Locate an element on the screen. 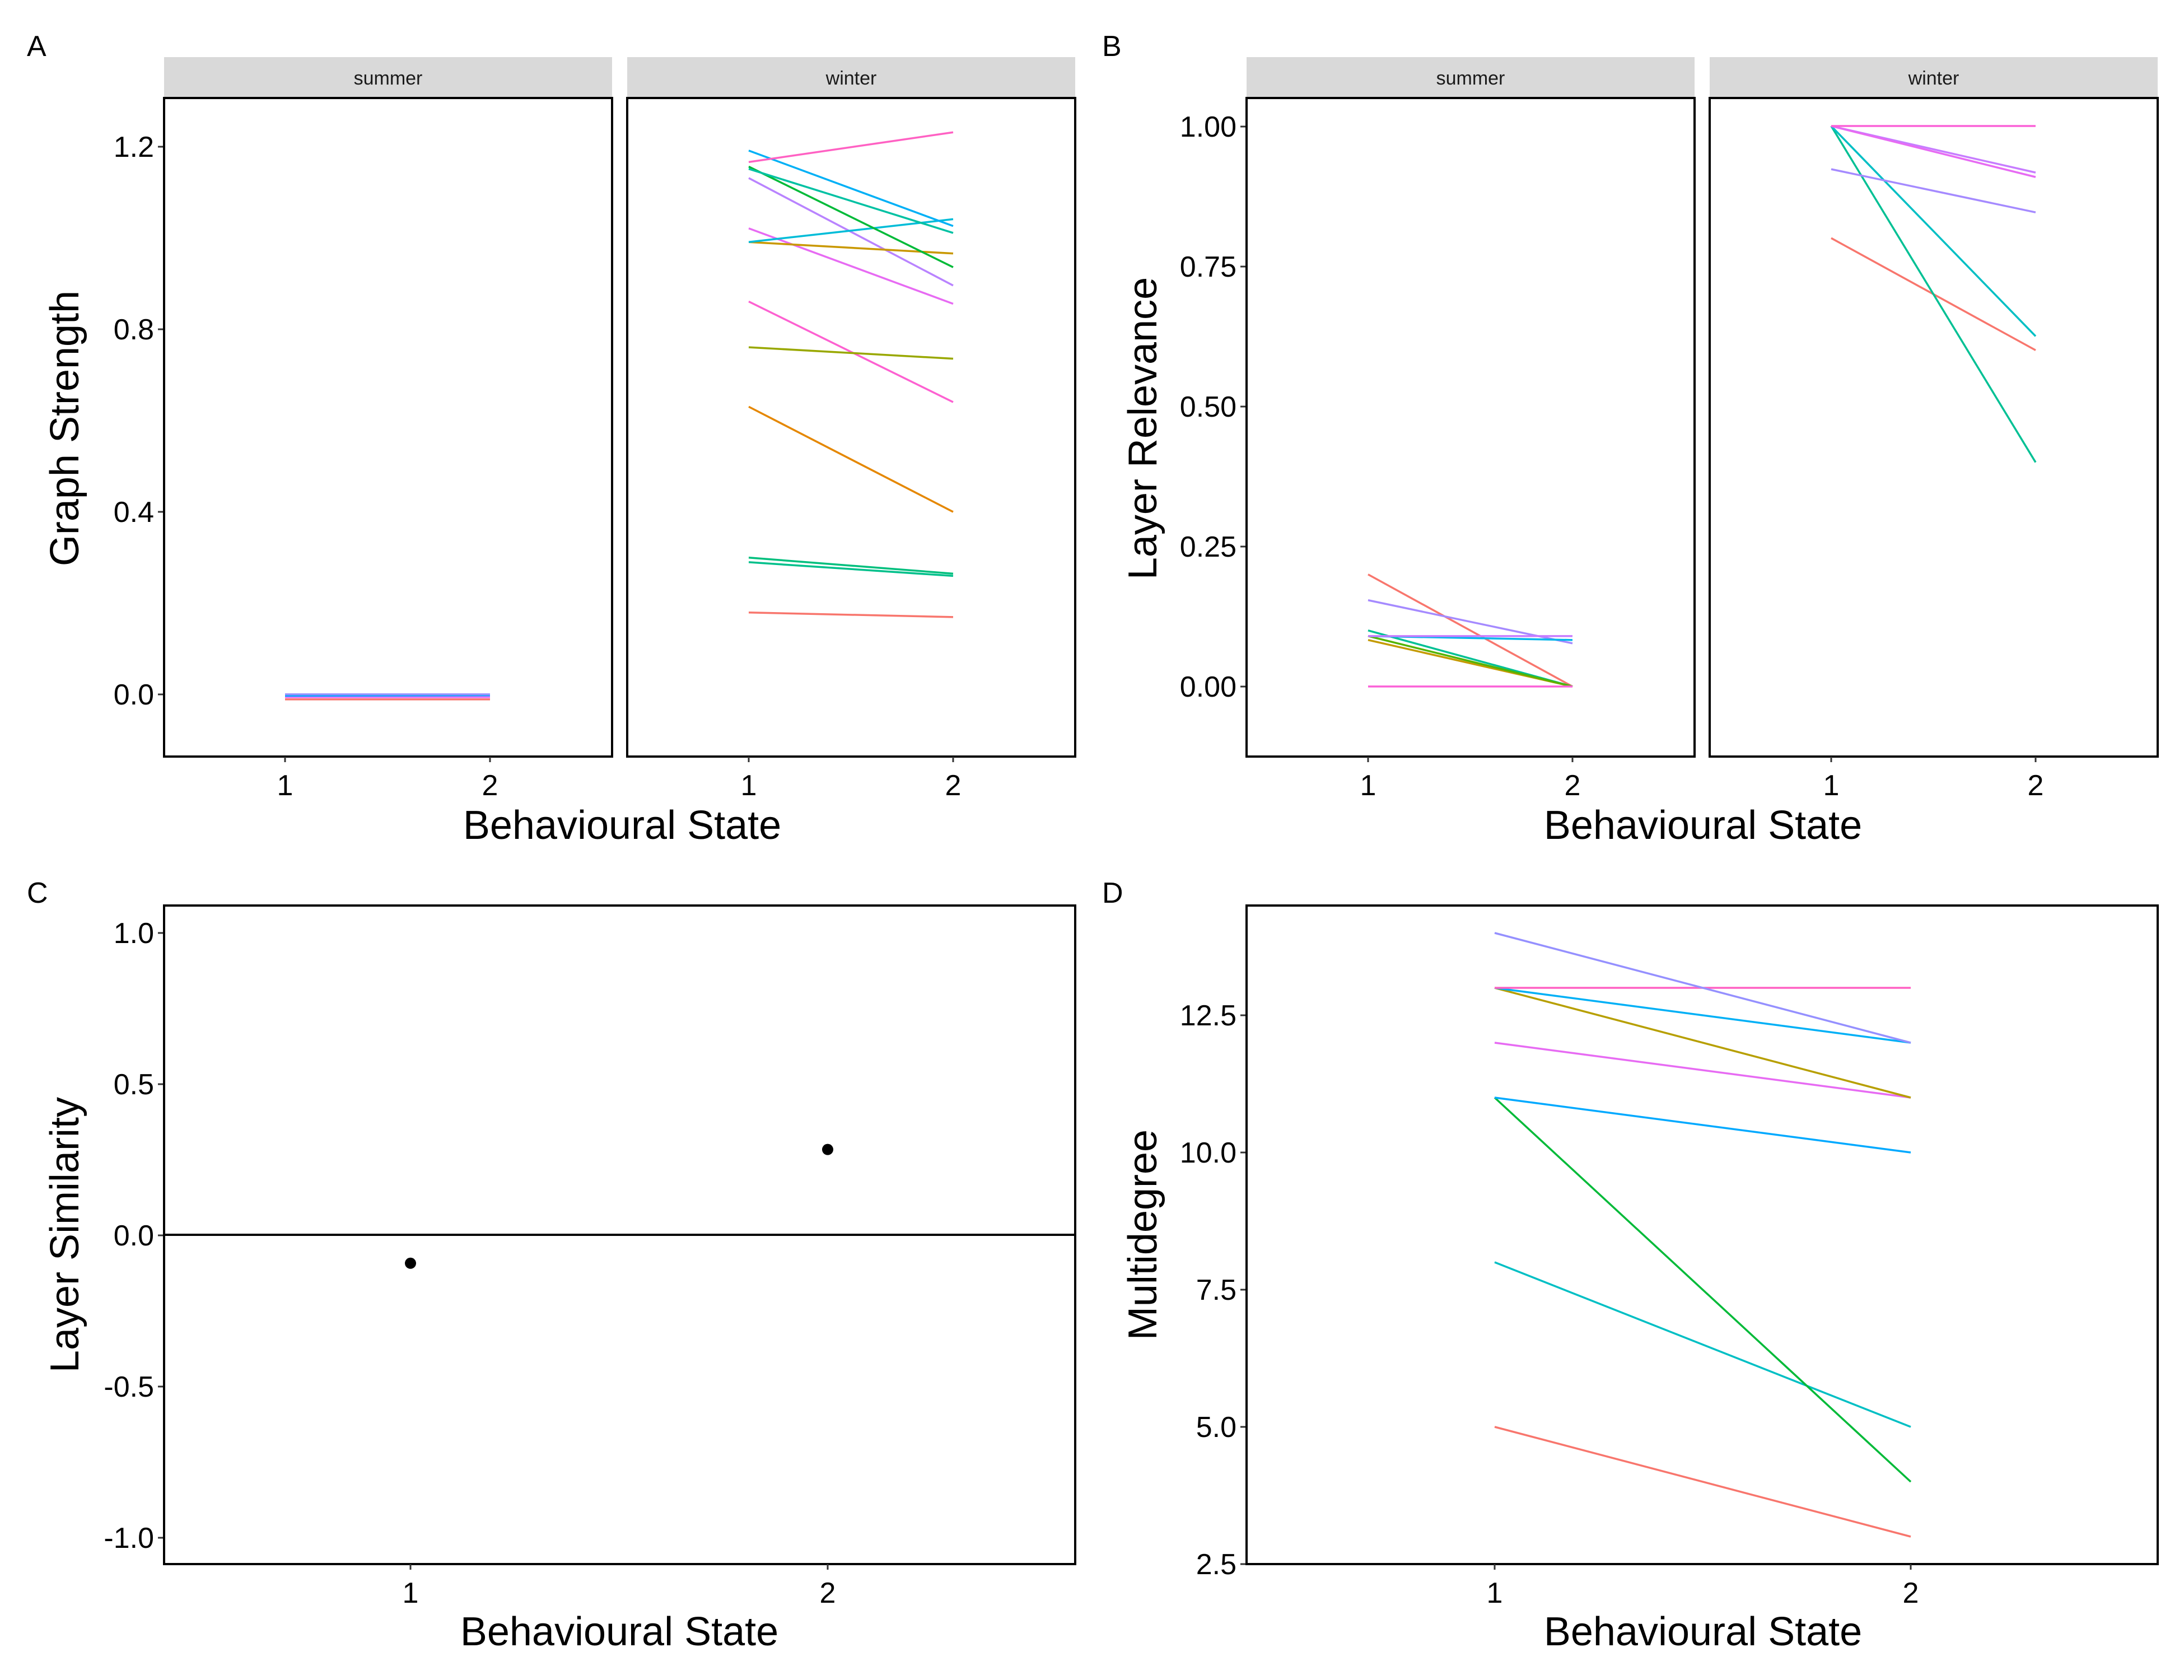  y-tick-label: 1.0 is located at coordinates (134, 934).